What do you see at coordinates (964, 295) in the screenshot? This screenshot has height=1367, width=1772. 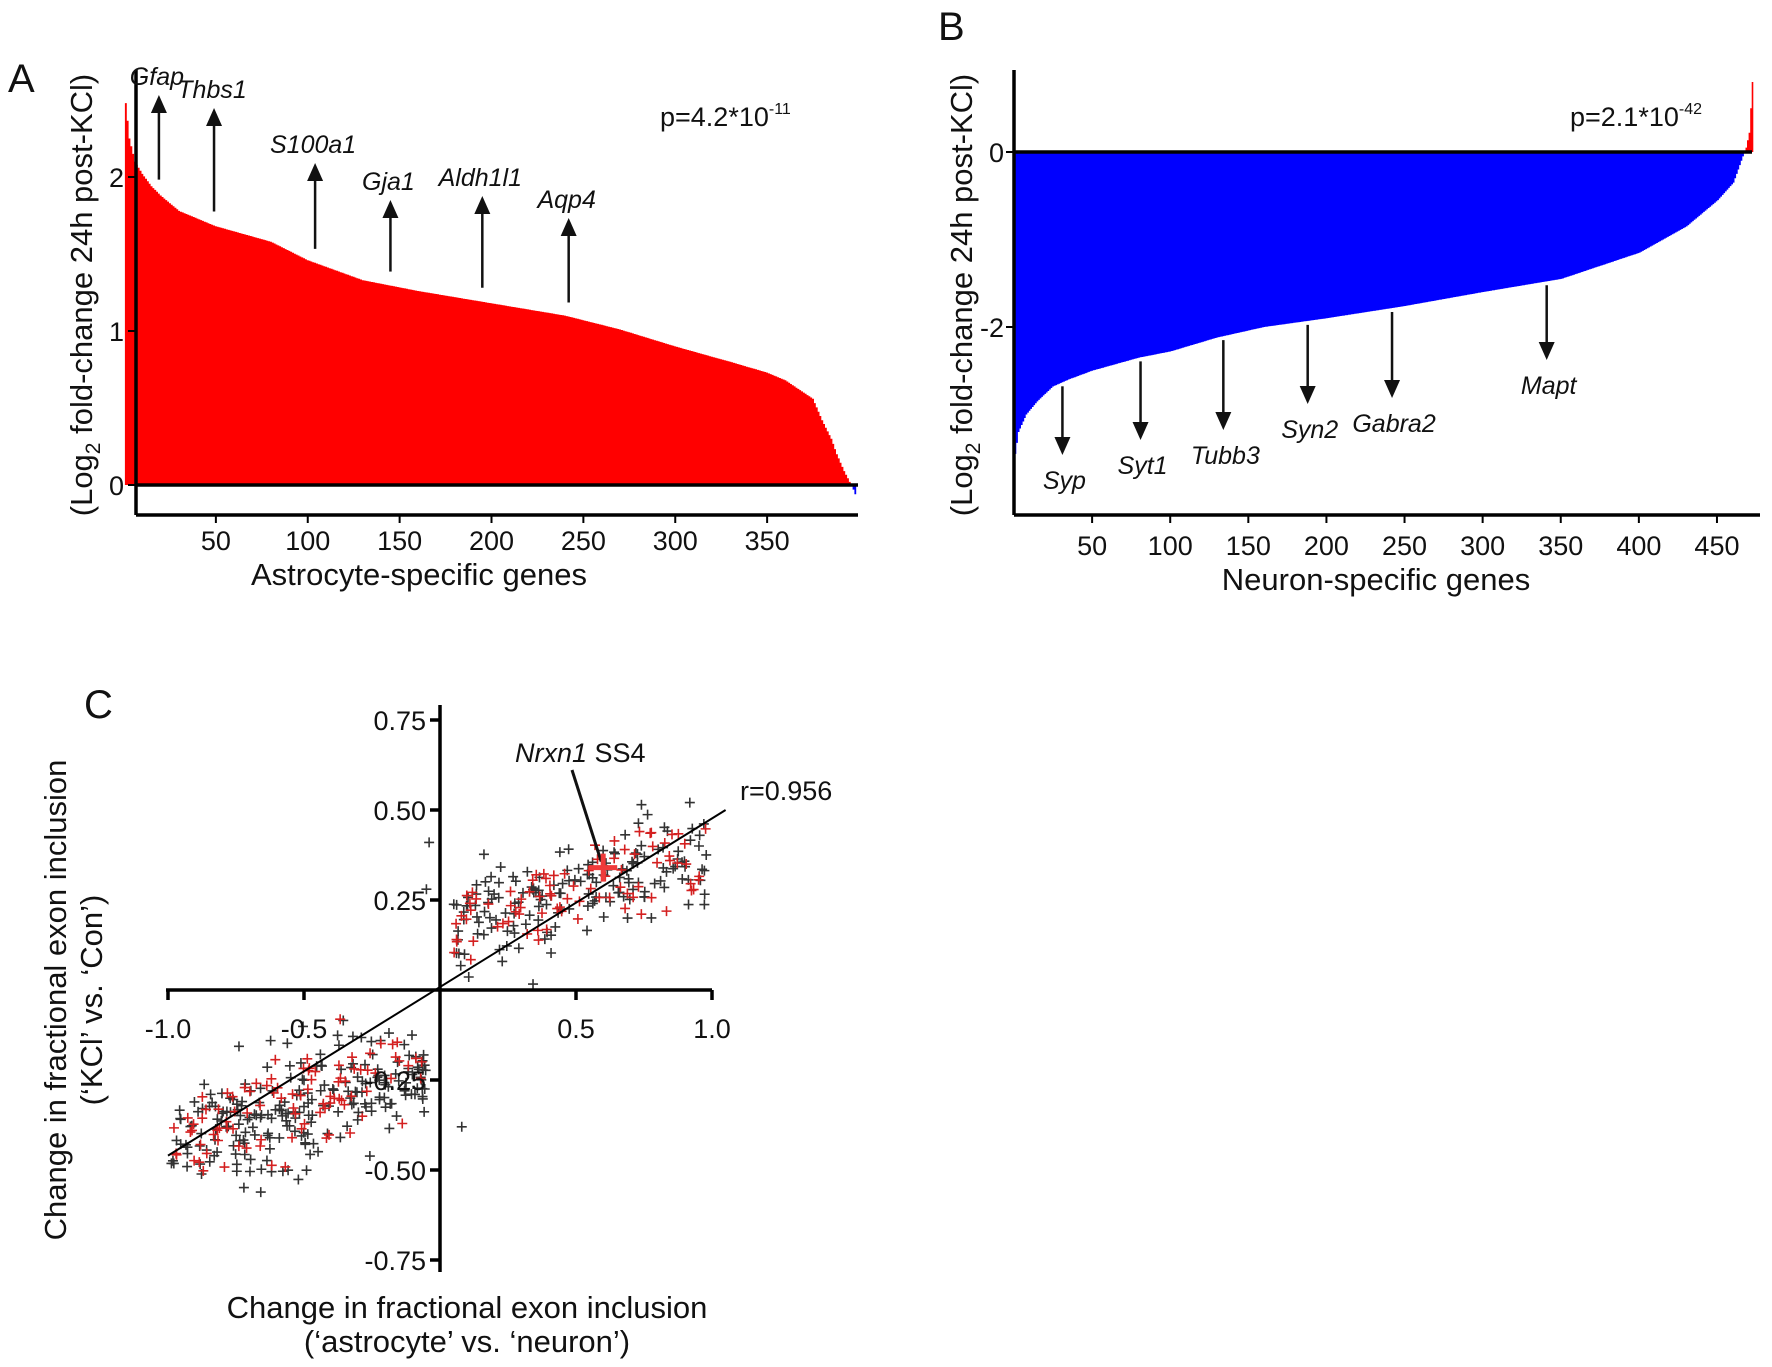 I see `panel-b-y-axis-title: (Log2 fold-change 24h post-KCl)` at bounding box center [964, 295].